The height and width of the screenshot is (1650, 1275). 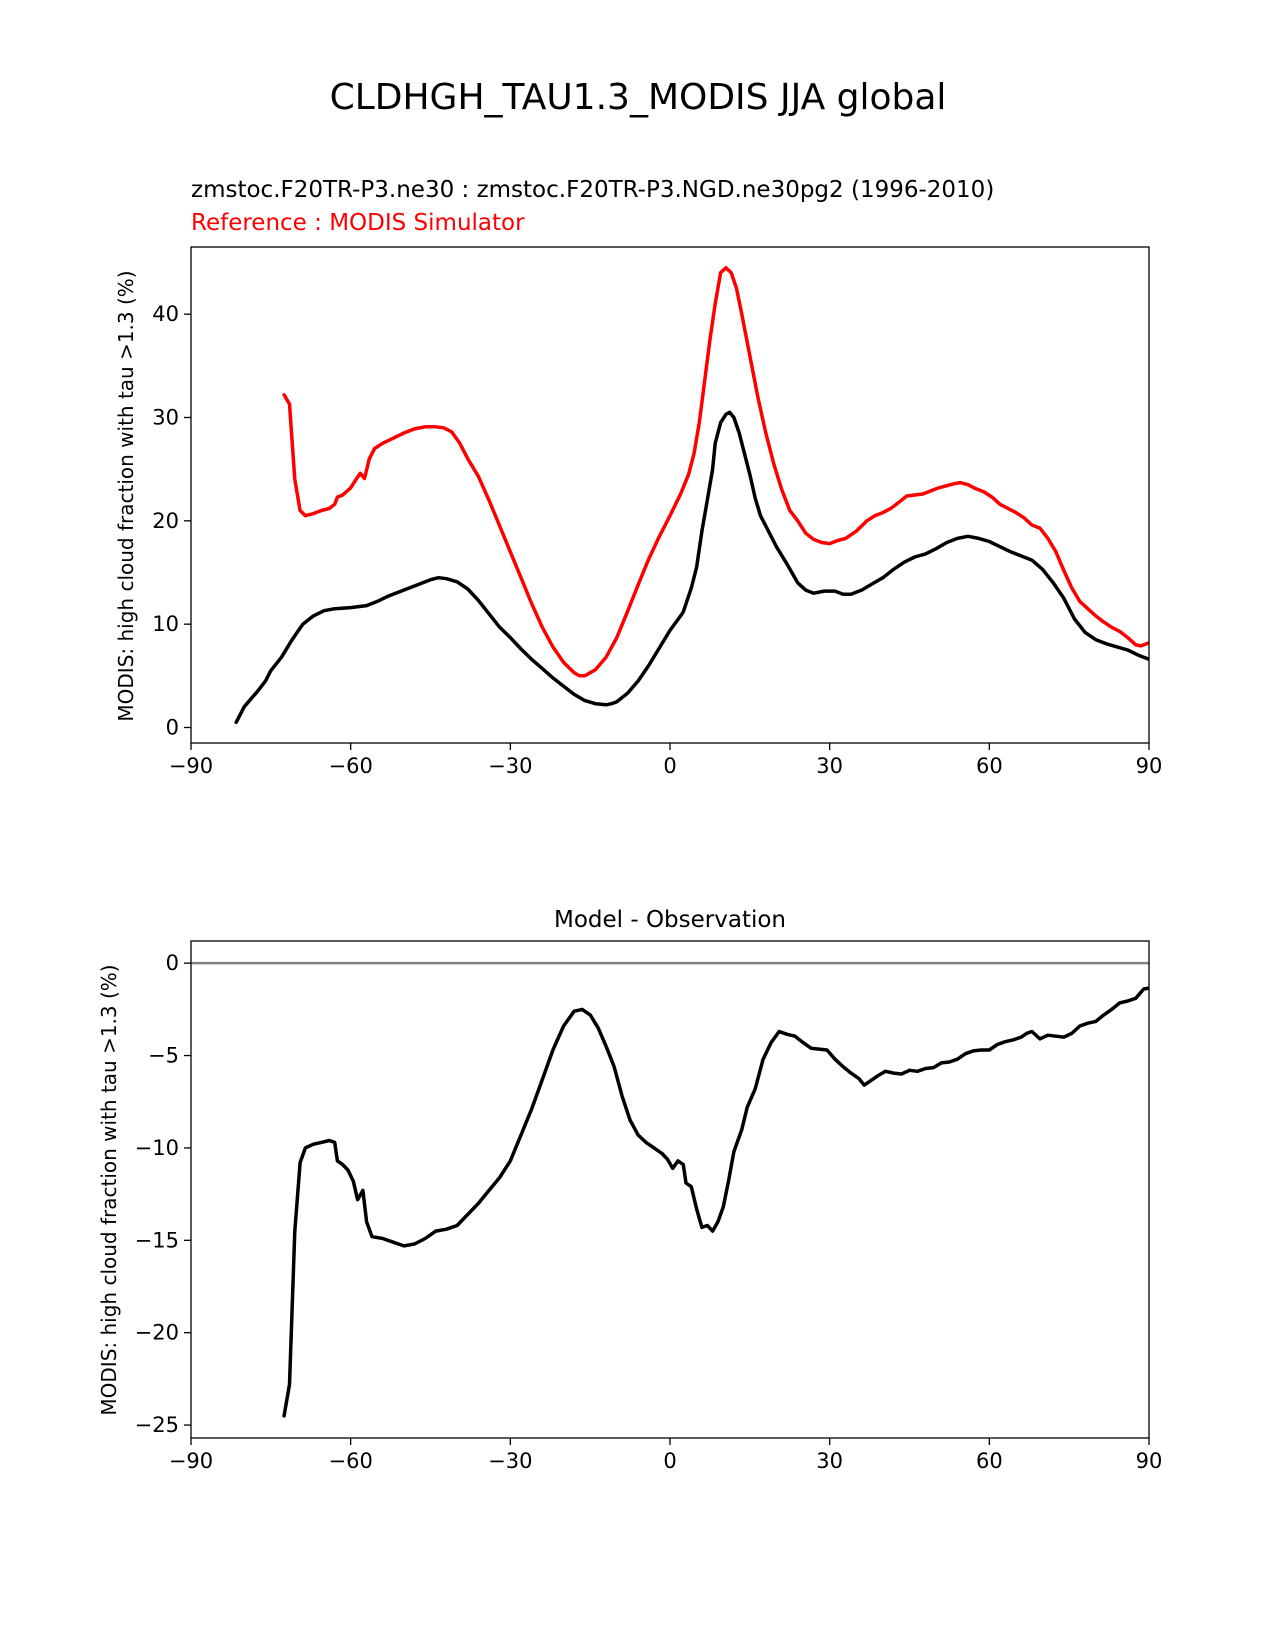 I want to click on bottom-y-tick-label: −15, so click(x=157, y=1240).